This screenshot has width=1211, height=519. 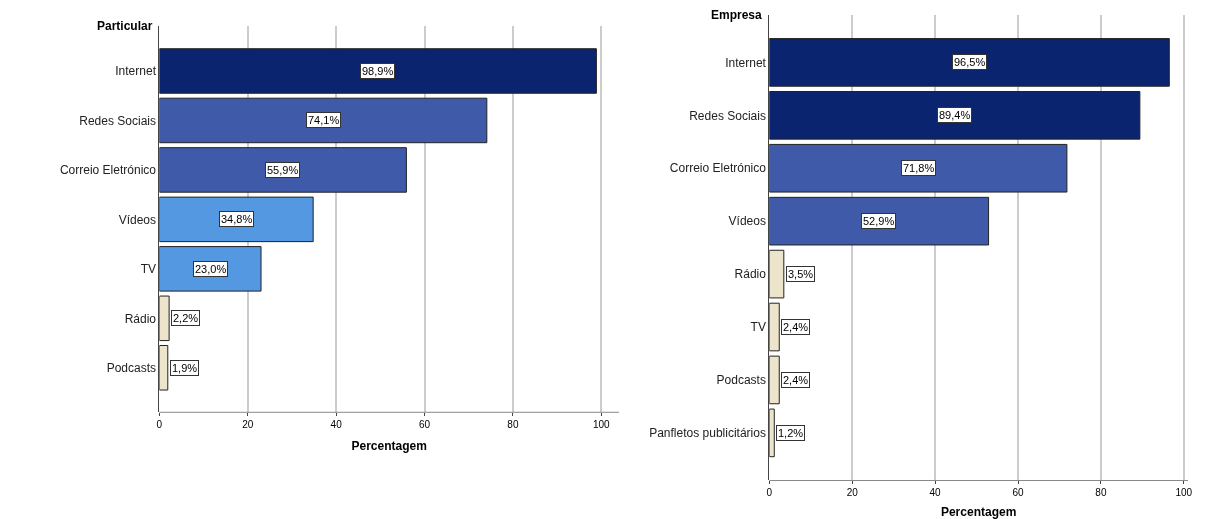 I want to click on data-label: 74,1%, so click(x=324, y=120).